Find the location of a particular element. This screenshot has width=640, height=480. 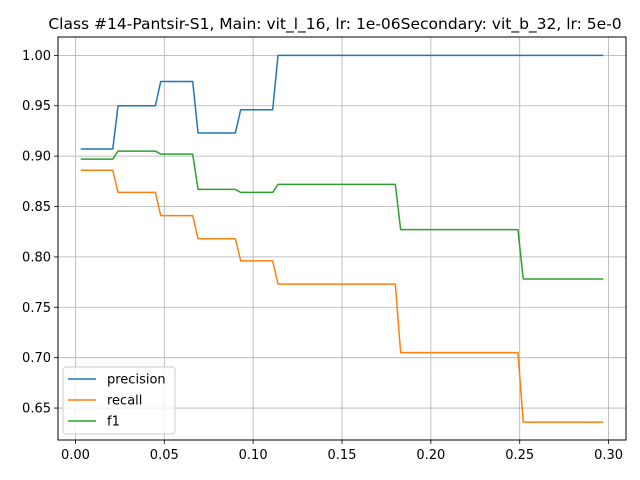

legend-label-precision: precision is located at coordinates (136, 380).